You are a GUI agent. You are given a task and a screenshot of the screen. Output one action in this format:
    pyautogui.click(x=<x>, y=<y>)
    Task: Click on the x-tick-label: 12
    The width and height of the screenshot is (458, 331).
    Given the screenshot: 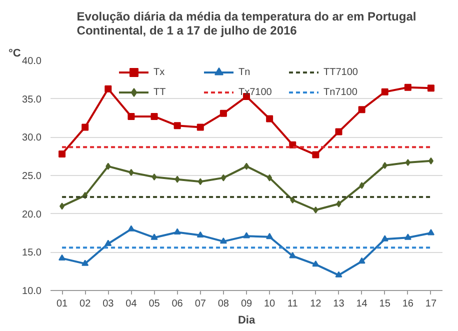 What is the action you would take?
    pyautogui.click(x=316, y=304)
    